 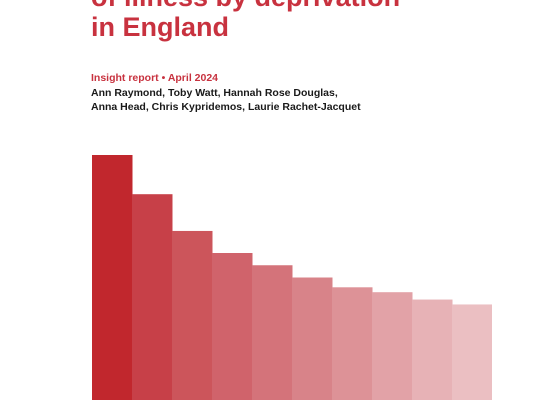 I want to click on report-title: of illness by deprivation in England, so click(x=245, y=21).